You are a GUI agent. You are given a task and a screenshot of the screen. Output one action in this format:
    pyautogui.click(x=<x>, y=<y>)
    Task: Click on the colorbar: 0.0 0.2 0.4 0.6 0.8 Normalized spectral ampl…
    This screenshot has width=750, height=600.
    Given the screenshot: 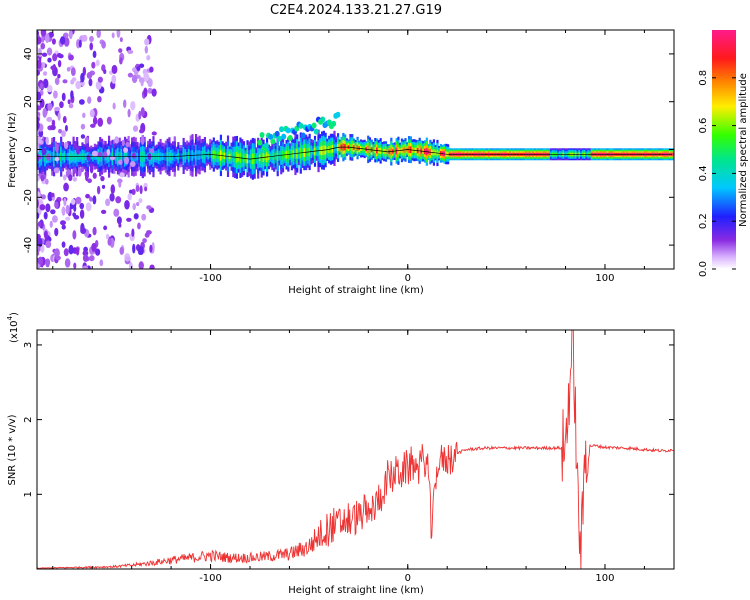 What is the action you would take?
    pyautogui.click(x=723, y=153)
    